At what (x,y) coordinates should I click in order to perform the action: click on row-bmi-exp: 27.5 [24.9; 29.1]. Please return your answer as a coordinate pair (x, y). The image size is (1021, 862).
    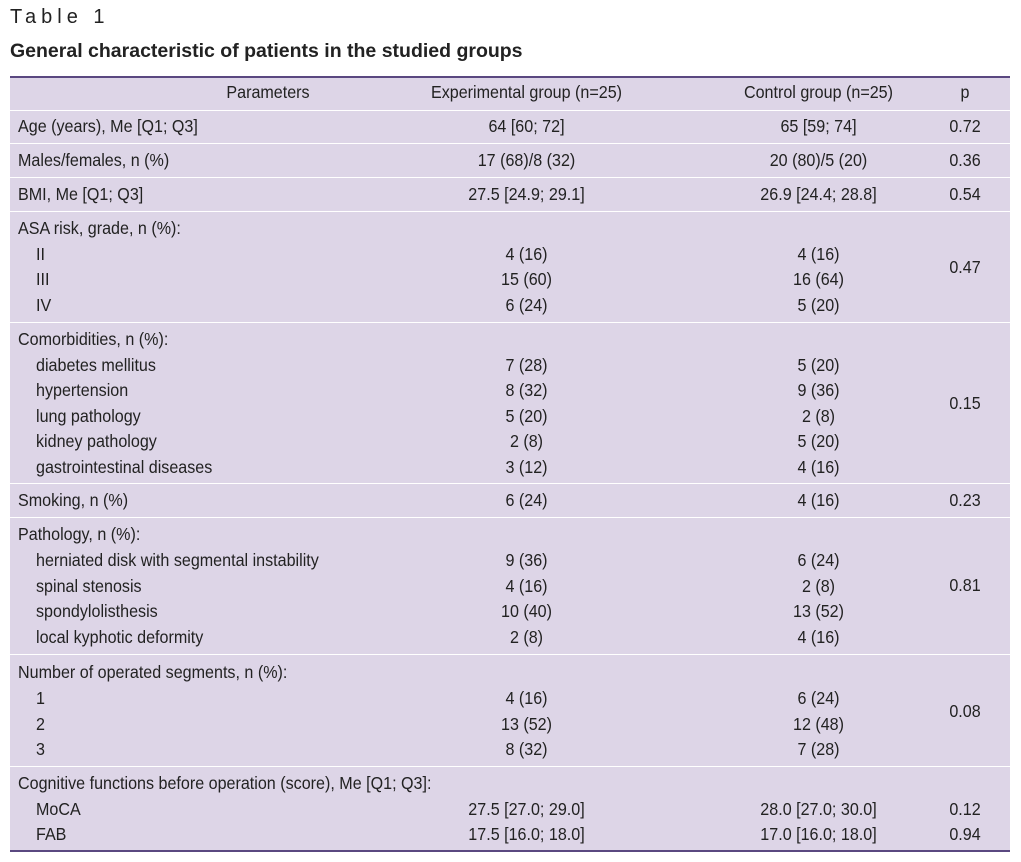
    Looking at the image, I should click on (526, 194).